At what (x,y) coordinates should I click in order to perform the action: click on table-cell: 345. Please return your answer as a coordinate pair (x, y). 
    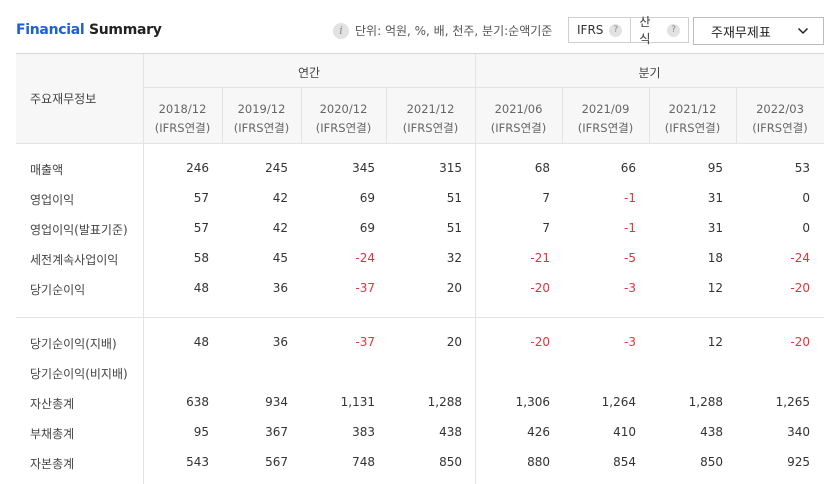
    Looking at the image, I should click on (363, 168).